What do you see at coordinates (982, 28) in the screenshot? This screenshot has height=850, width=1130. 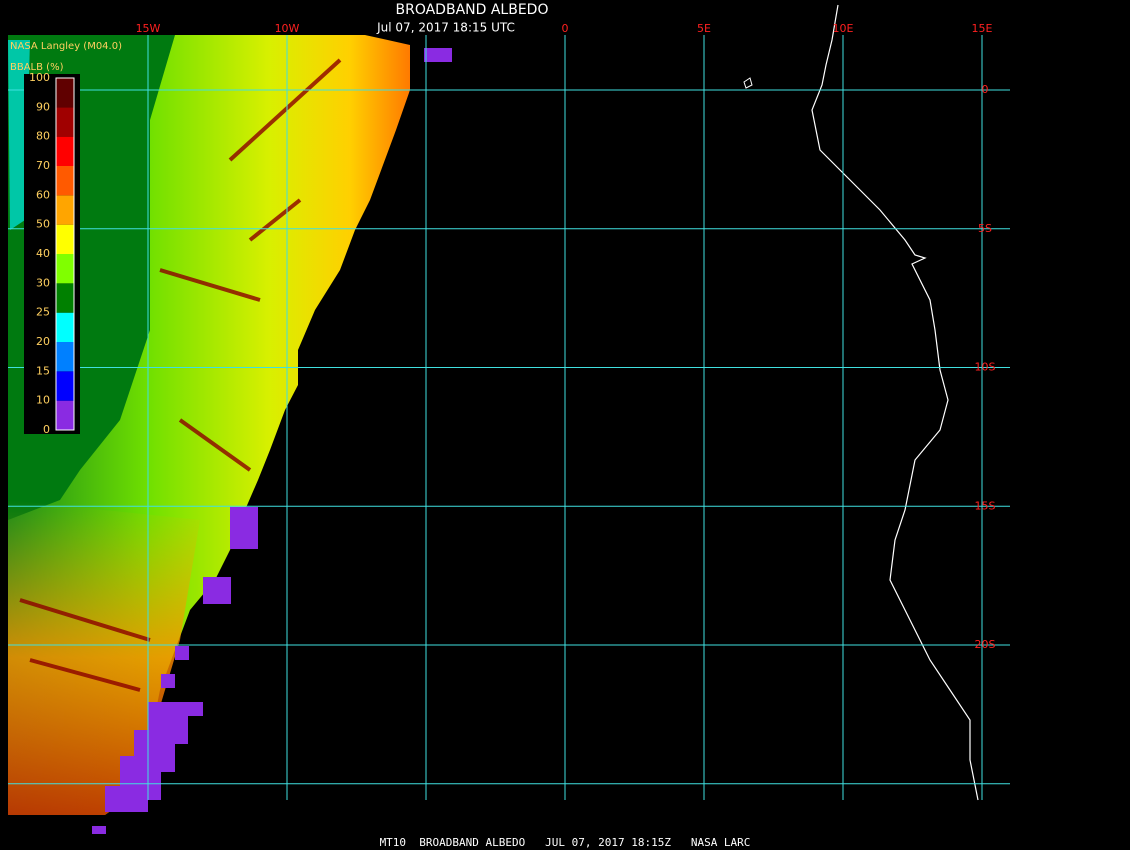 I see `lon-label: 15E` at bounding box center [982, 28].